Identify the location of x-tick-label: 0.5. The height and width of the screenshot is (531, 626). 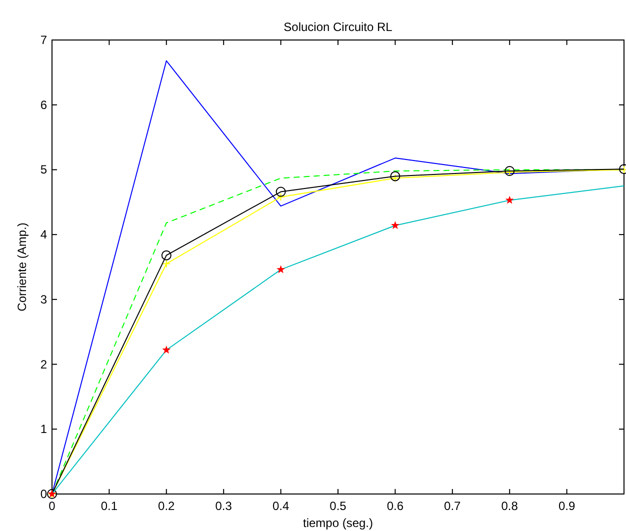
(338, 506).